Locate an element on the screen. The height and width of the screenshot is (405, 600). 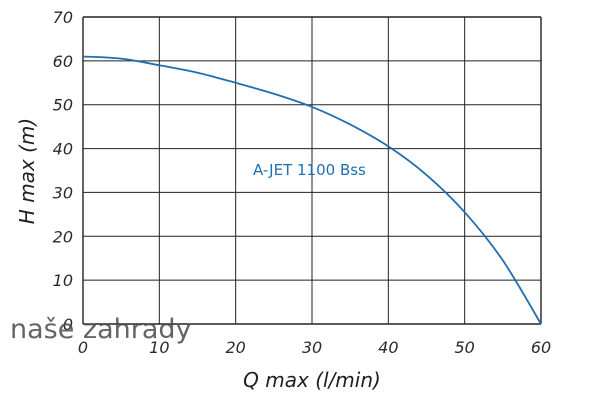
x-tick-label: 0 is located at coordinates (83, 347).